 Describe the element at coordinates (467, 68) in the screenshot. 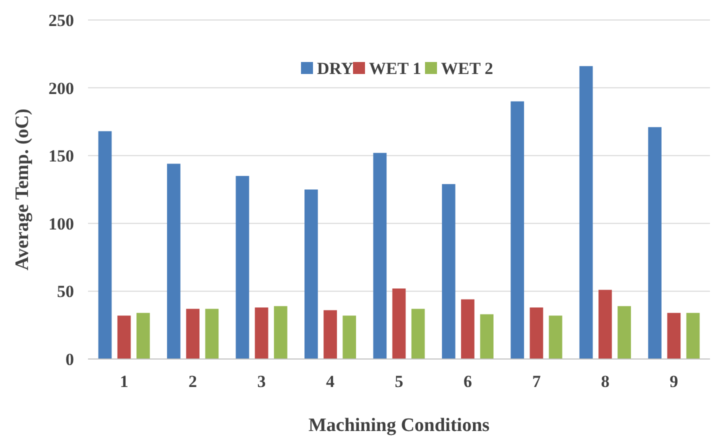

I see `legend-label: WET 2` at that location.